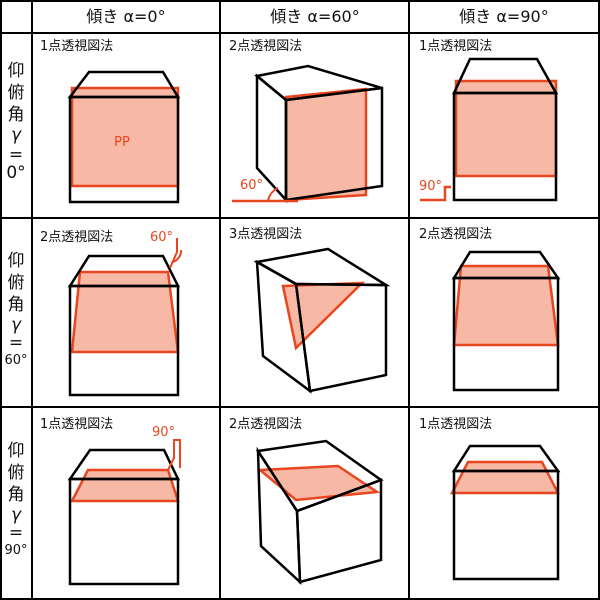 The image size is (600, 600). I want to click on cube-alpha0-gamma0: PP, so click(124, 137).